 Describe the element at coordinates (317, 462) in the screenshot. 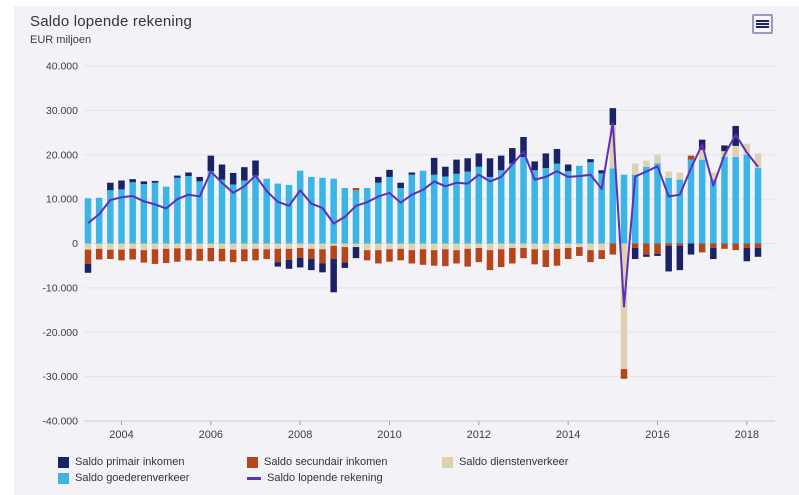

I see `legend-item-secundair: Saldo secundair inkomen` at that location.